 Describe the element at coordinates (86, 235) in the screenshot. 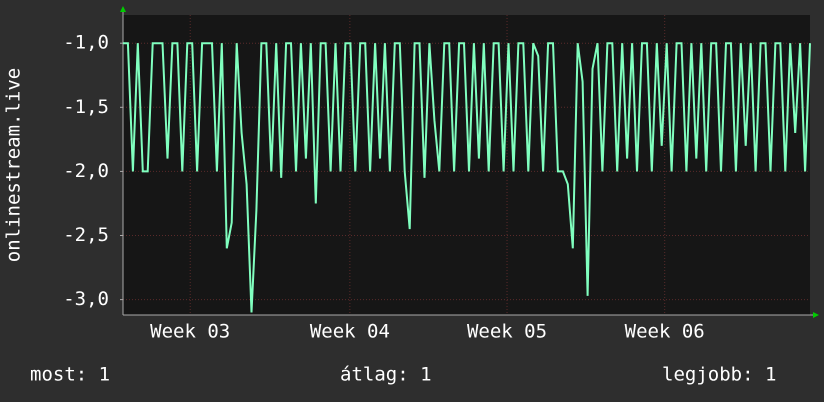

I see `y-tick-label: -2,5` at that location.